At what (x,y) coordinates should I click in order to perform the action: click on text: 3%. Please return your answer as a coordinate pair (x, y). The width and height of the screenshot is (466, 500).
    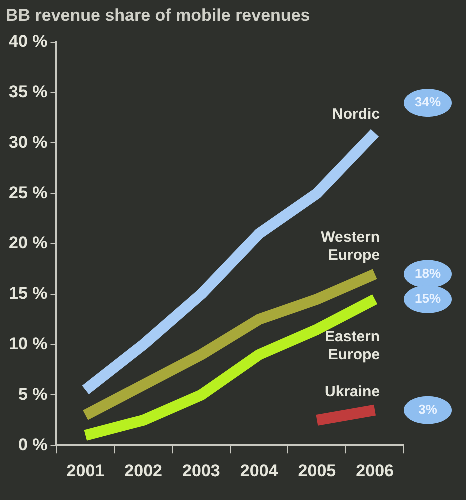
    Looking at the image, I should click on (428, 409).